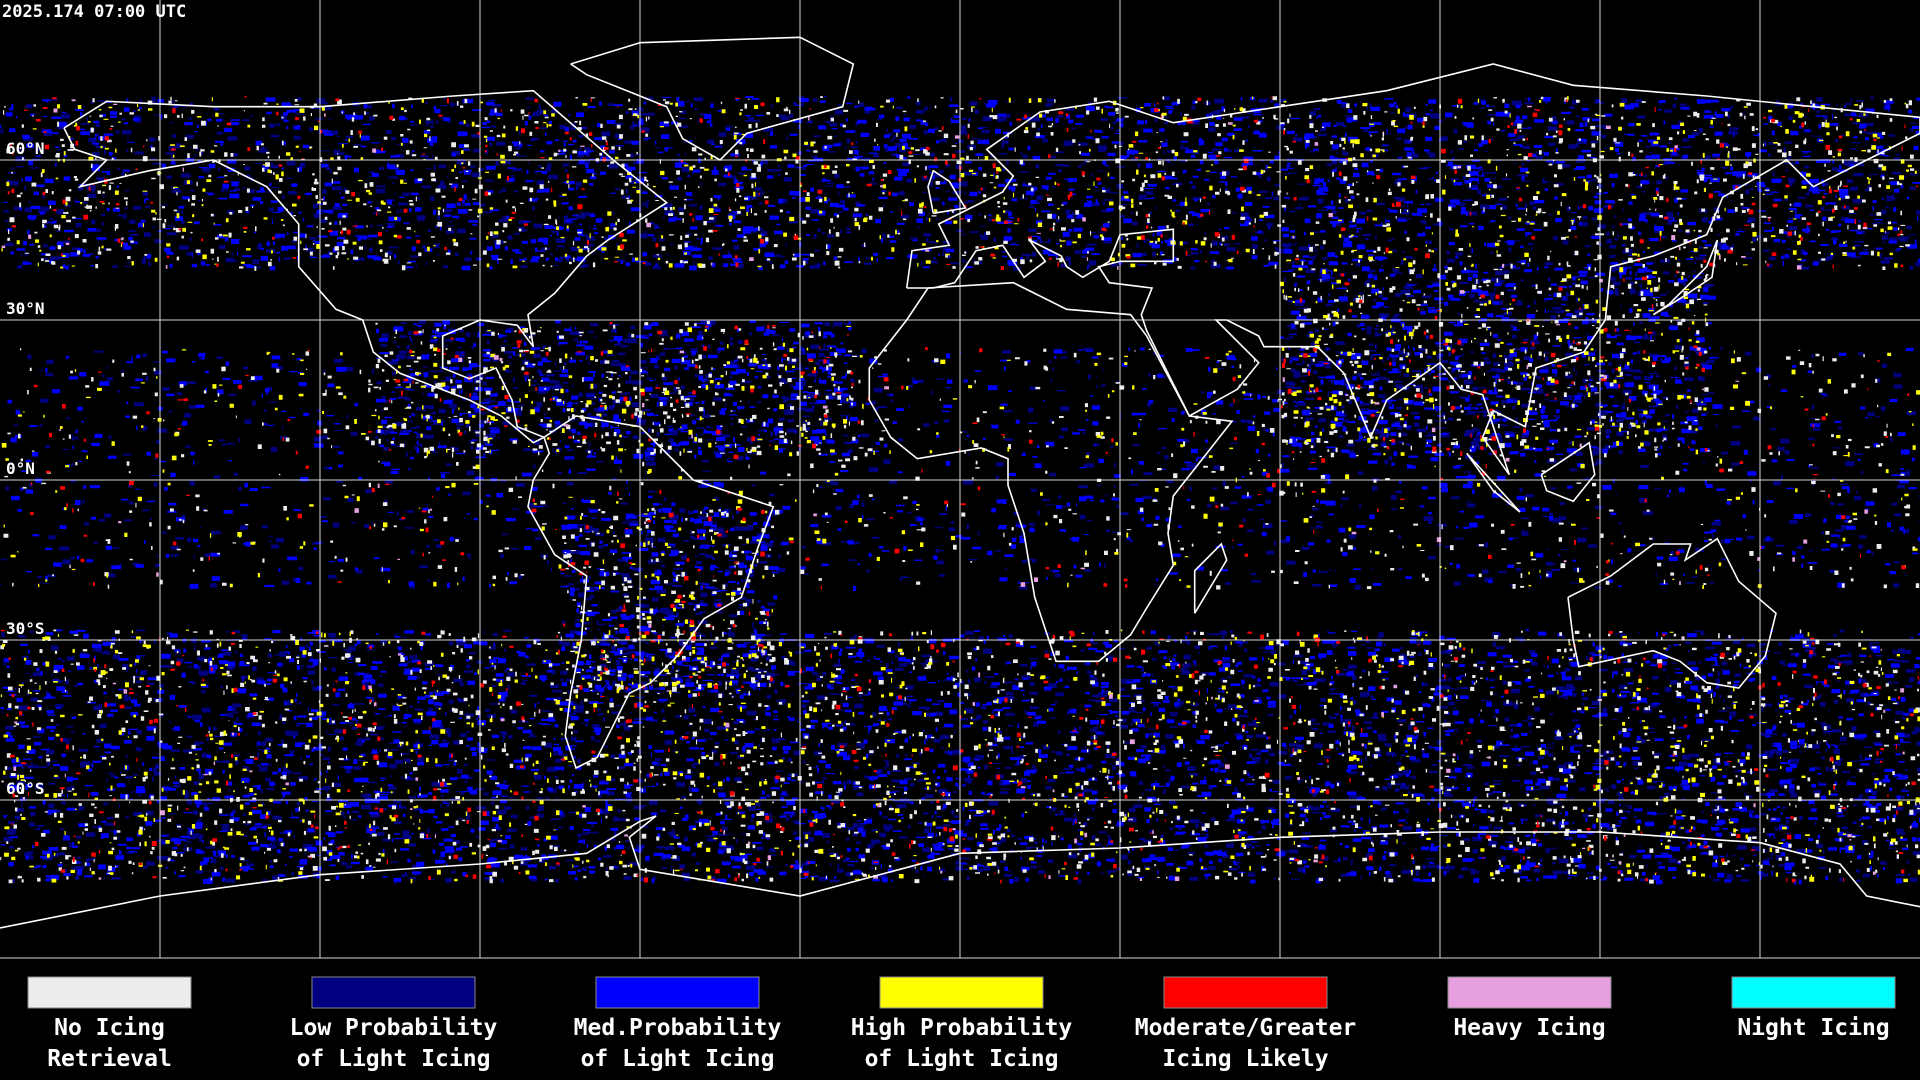 This screenshot has height=1080, width=1920. I want to click on latitude-labels: 60°N 30°N 0°N 30°S 60°S, so click(25, 468).